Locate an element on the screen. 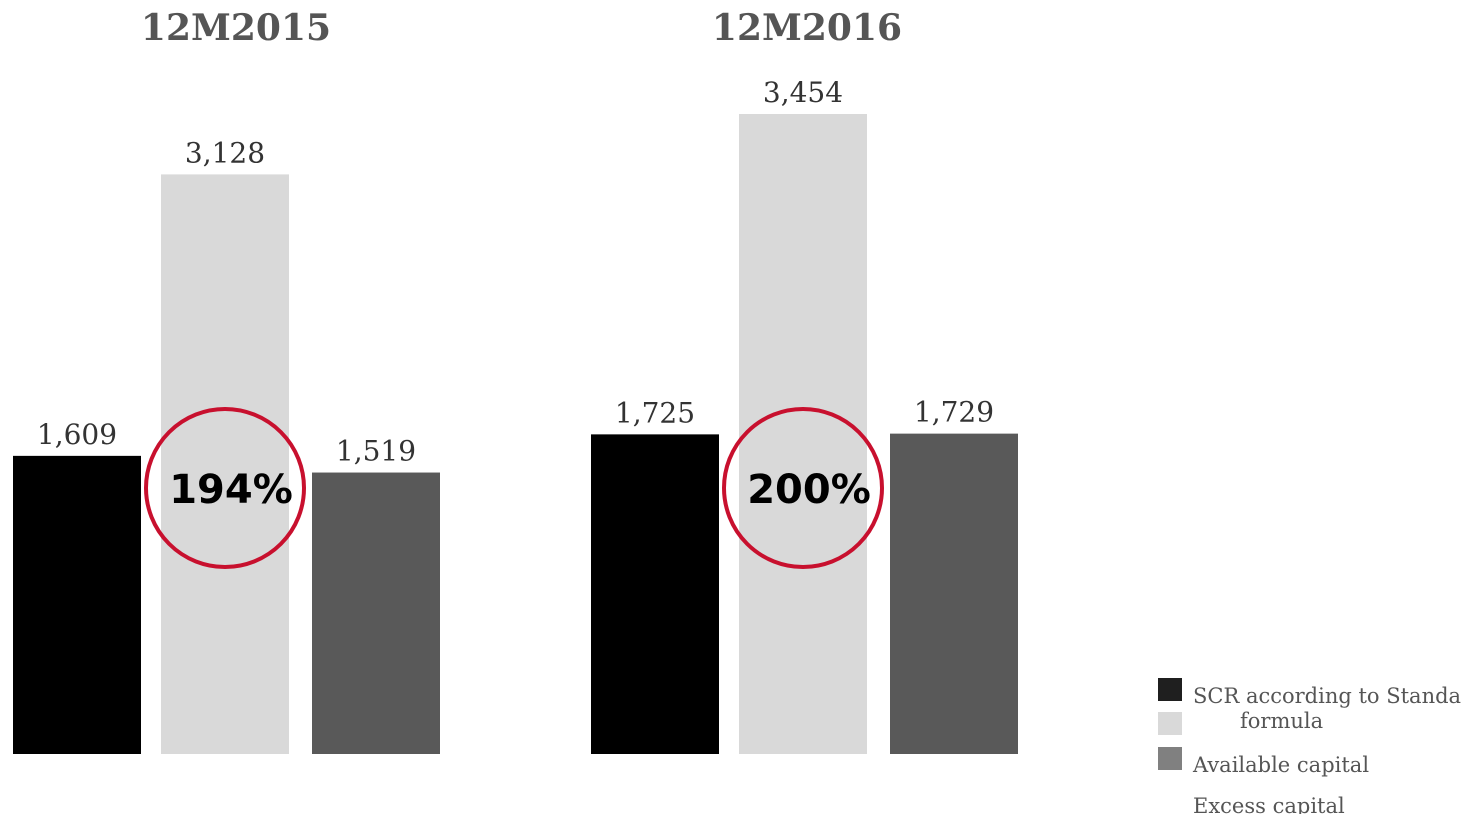 This screenshot has width=1461, height=814. legend-label-0: SCR according to Standard is located at coordinates (1327, 696).